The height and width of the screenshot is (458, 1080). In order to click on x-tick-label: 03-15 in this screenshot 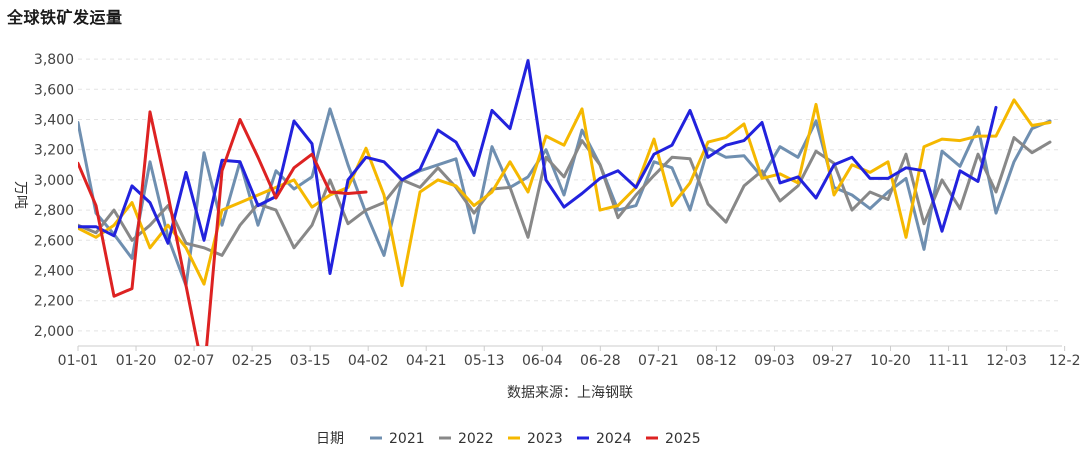, I will do `click(310, 361)`.